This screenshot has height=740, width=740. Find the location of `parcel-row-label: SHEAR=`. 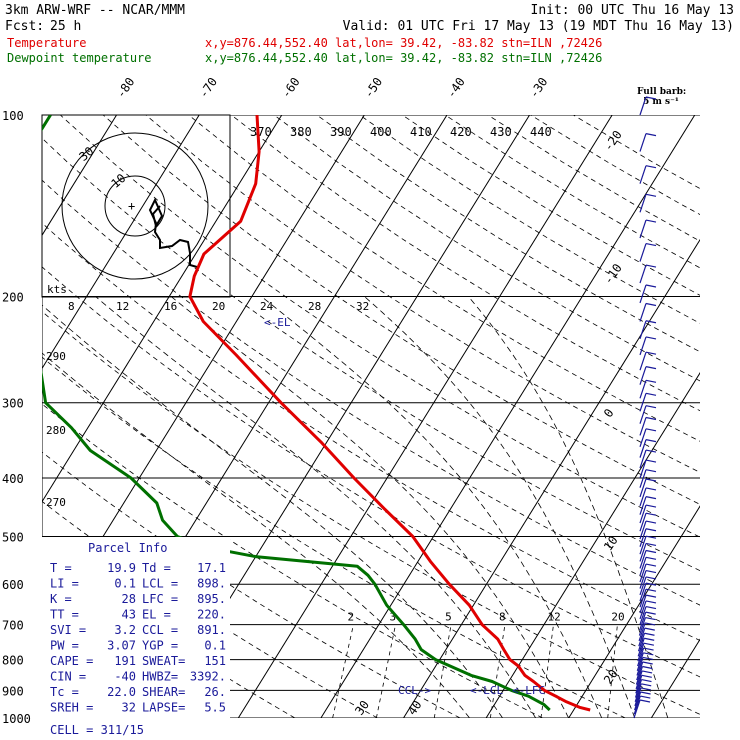

parcel-row-label: SHEAR= is located at coordinates (163, 692).